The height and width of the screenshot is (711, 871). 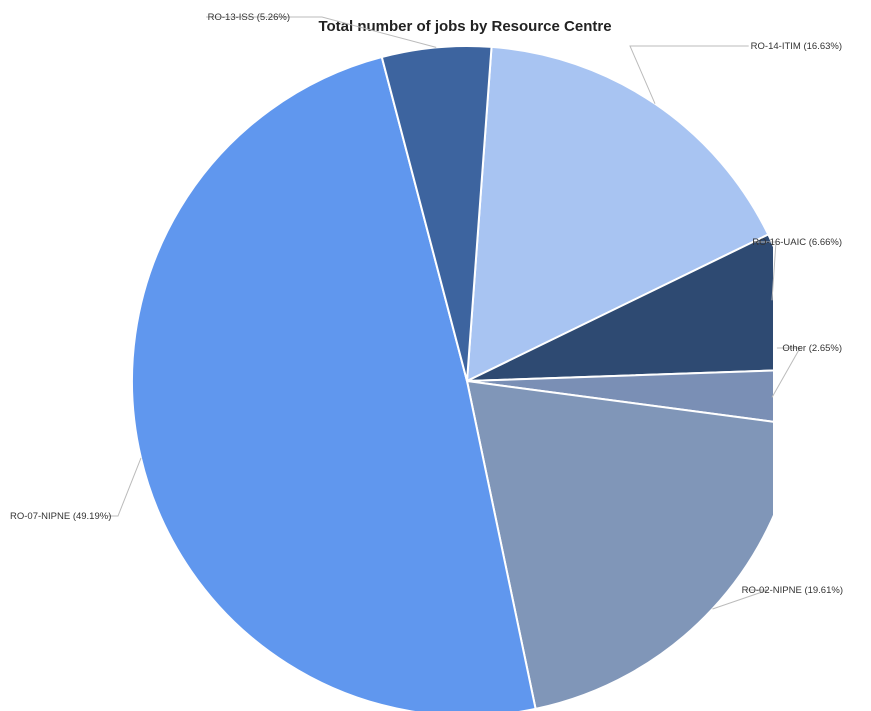 What do you see at coordinates (797, 242) in the screenshot?
I see `slice-label-ro-16-uaic: RO-16-UAIC (6.66%)` at bounding box center [797, 242].